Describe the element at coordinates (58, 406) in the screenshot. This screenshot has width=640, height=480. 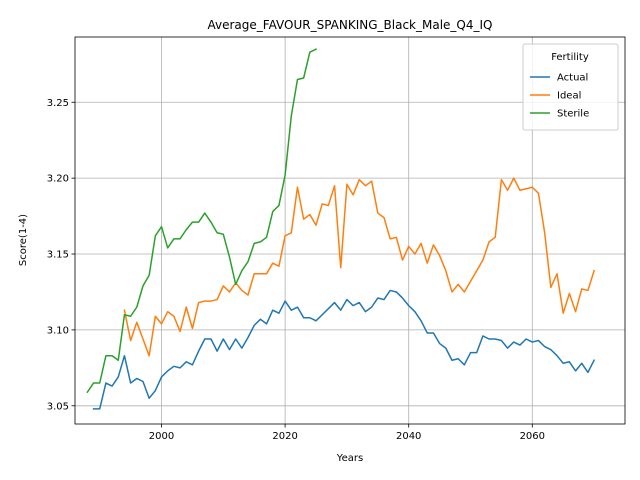
I see `y-tick-label: 3.05` at that location.